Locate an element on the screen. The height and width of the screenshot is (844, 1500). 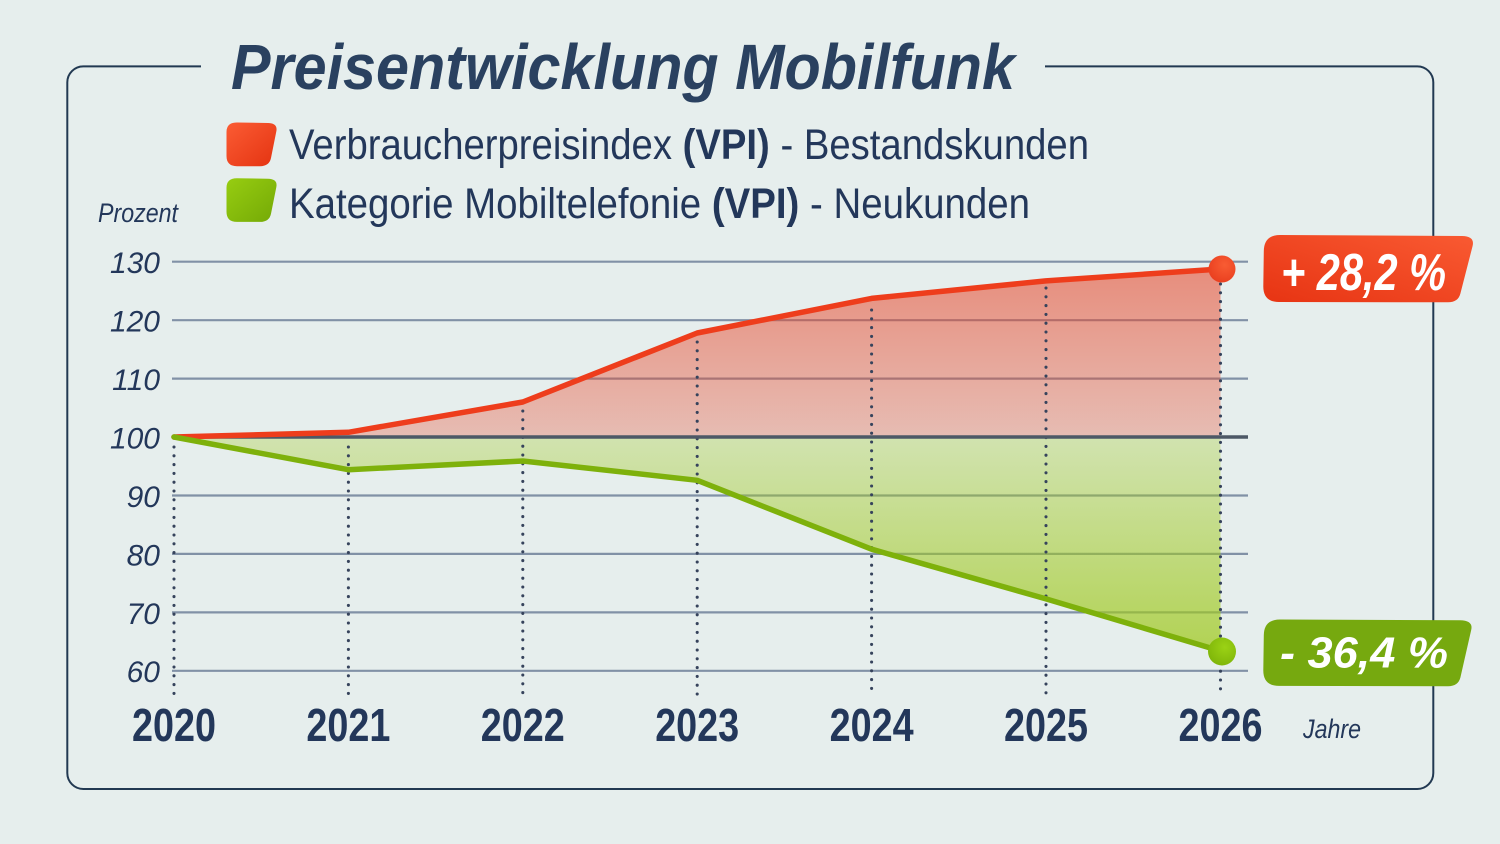
svg-text: Jahre is located at coordinates (1331, 729).